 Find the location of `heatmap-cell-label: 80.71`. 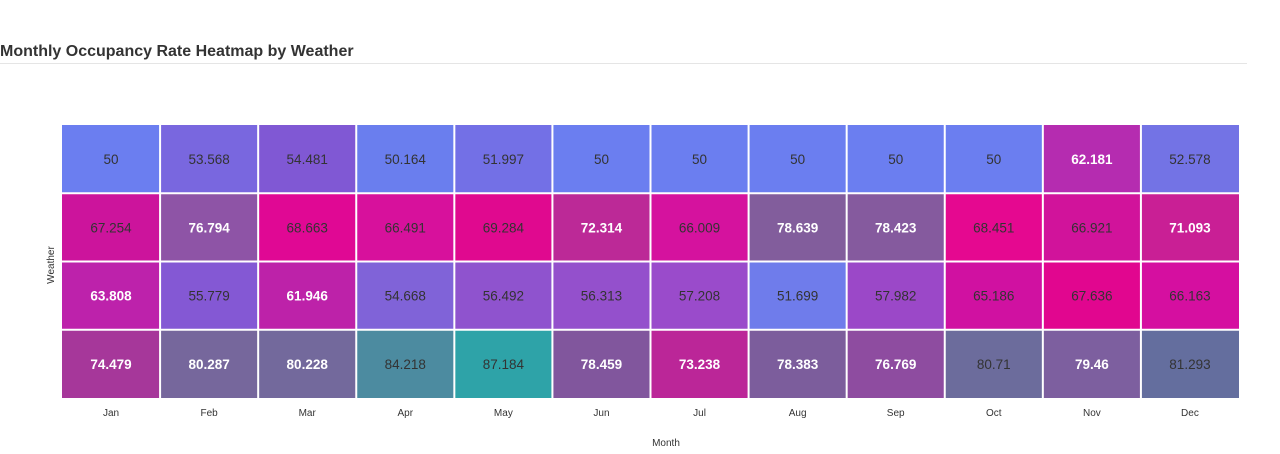

heatmap-cell-label: 80.71 is located at coordinates (994, 364).